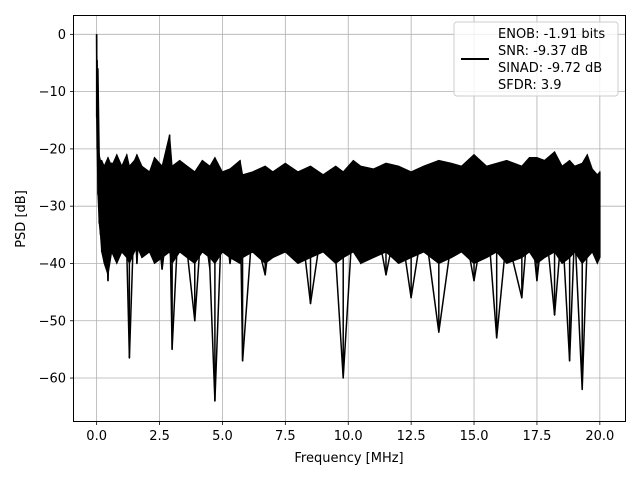 Image resolution: width=640 pixels, height=480 pixels. I want to click on x-tick-label: 5.0, so click(222, 436).